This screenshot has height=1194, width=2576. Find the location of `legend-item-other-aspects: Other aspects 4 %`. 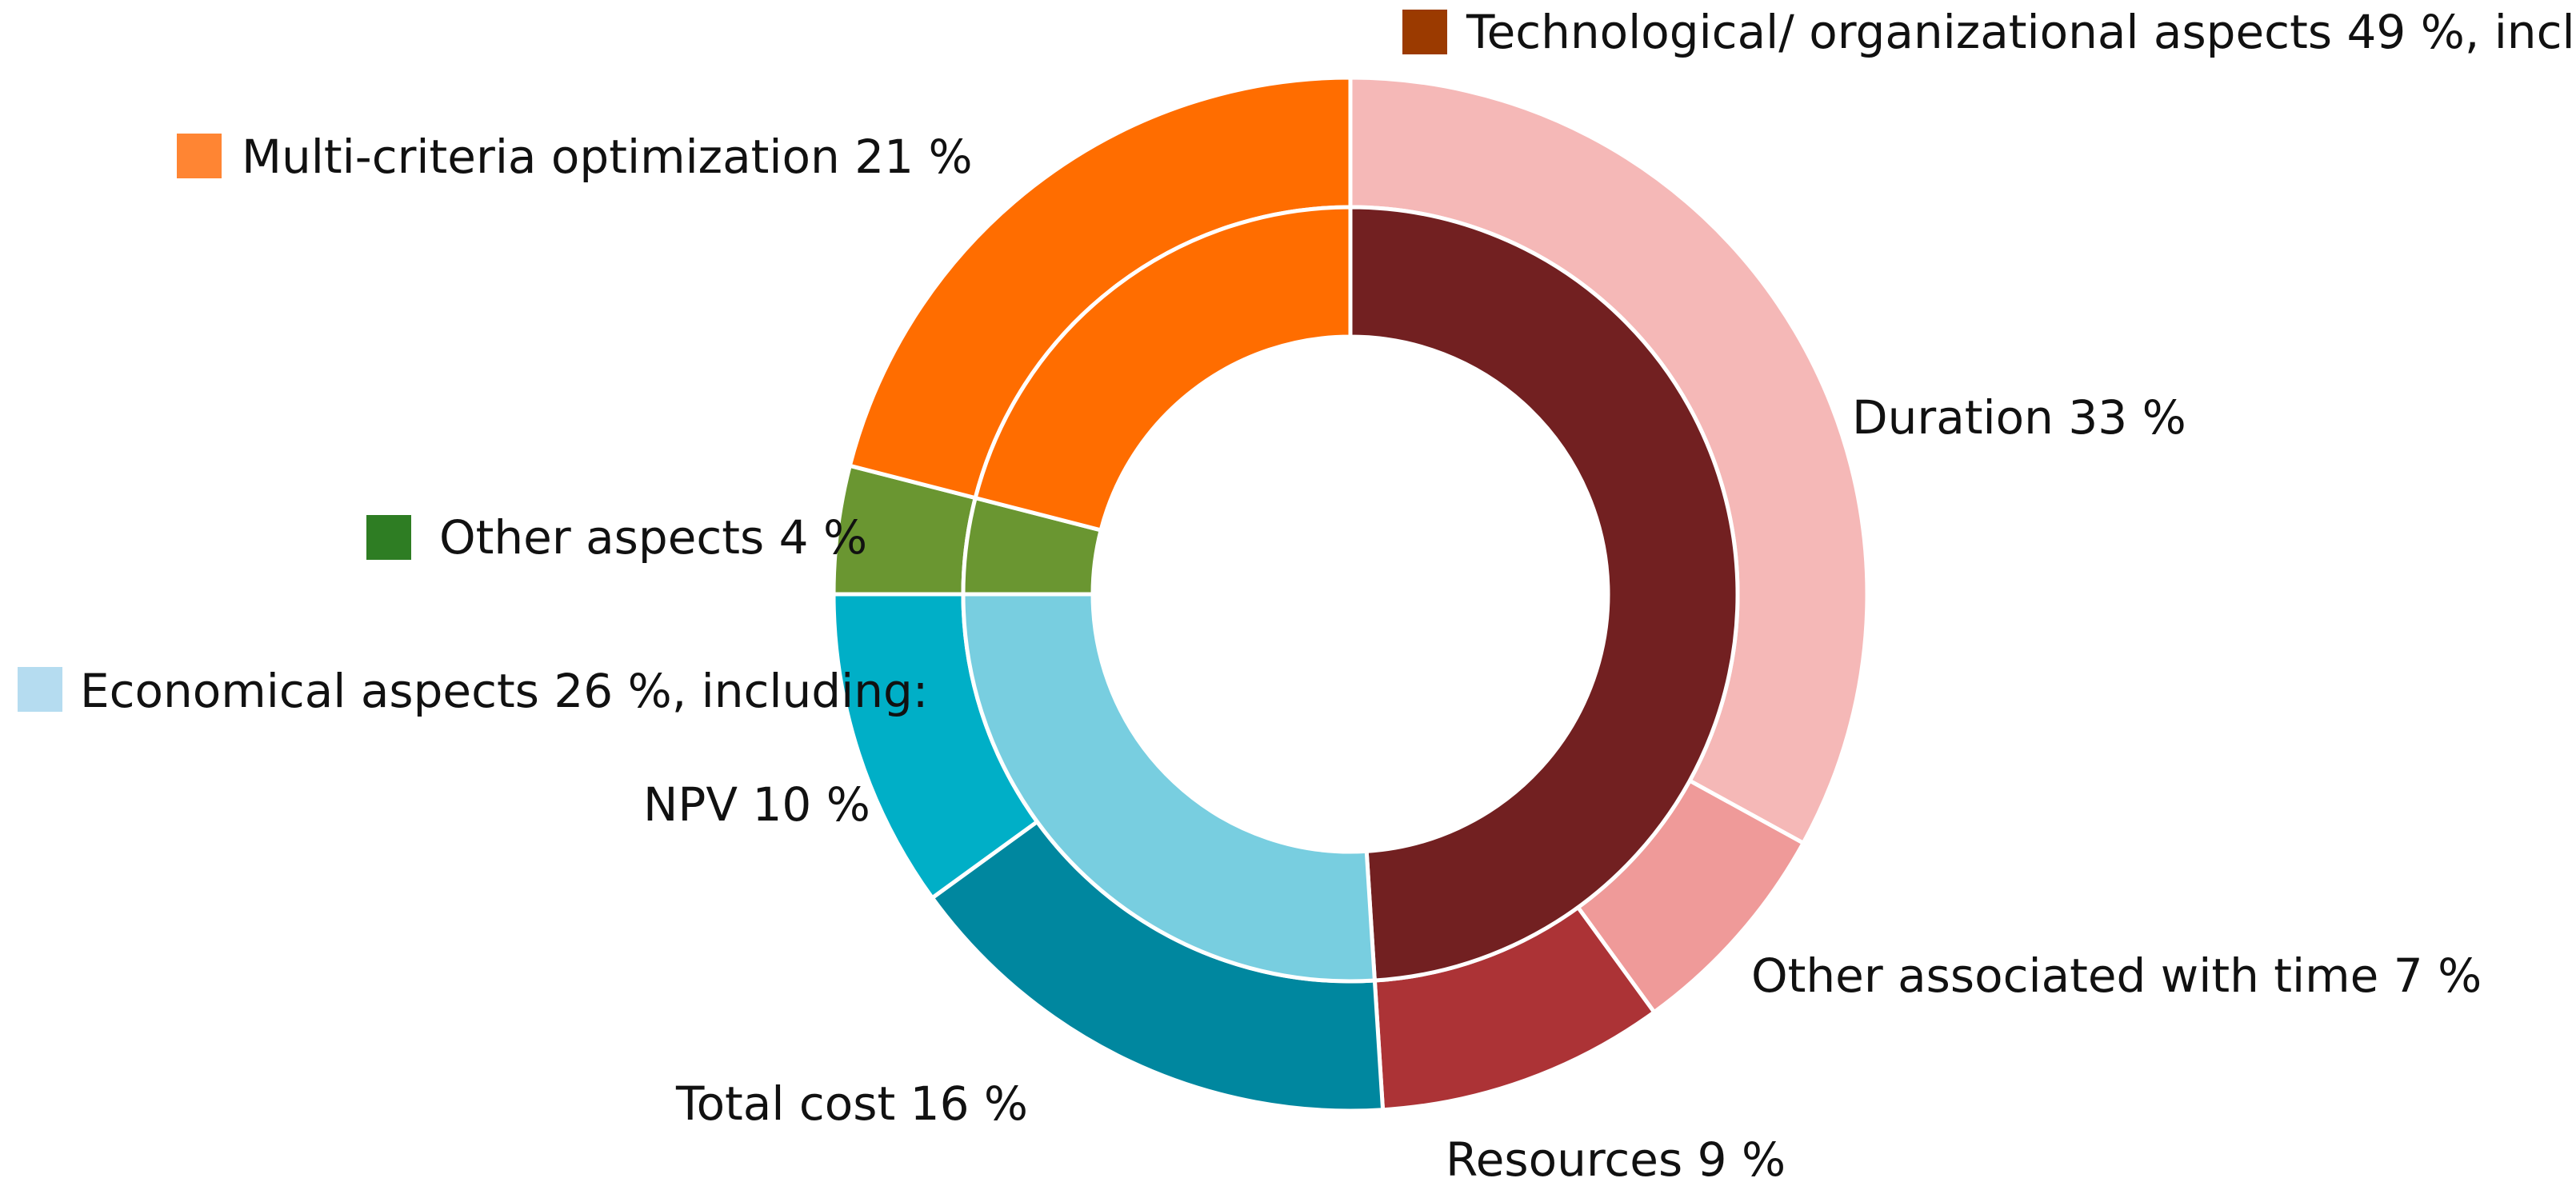

legend-item-other-aspects: Other aspects 4 % is located at coordinates (616, 537).